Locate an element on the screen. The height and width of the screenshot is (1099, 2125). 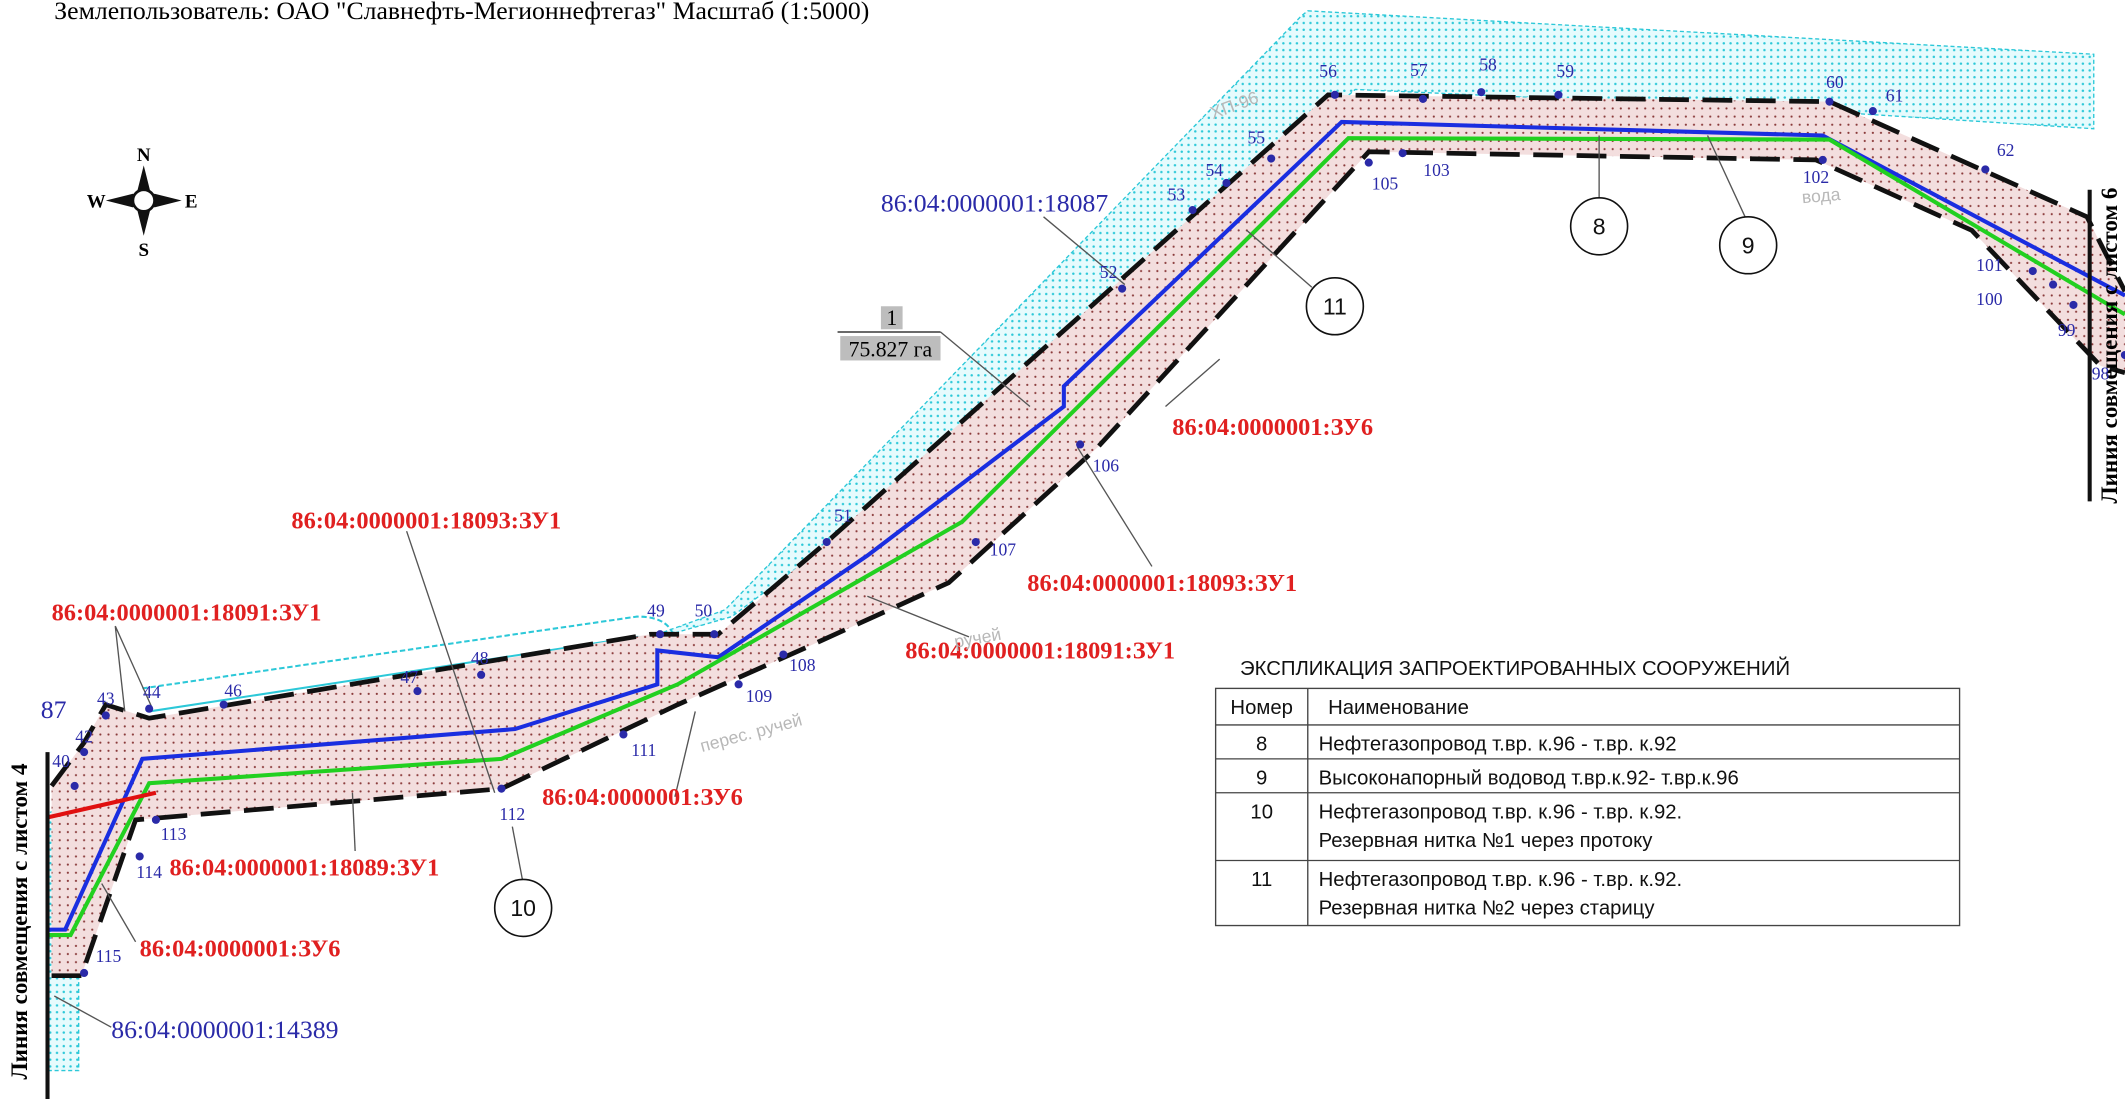
structure-number: 10 is located at coordinates (523, 908).